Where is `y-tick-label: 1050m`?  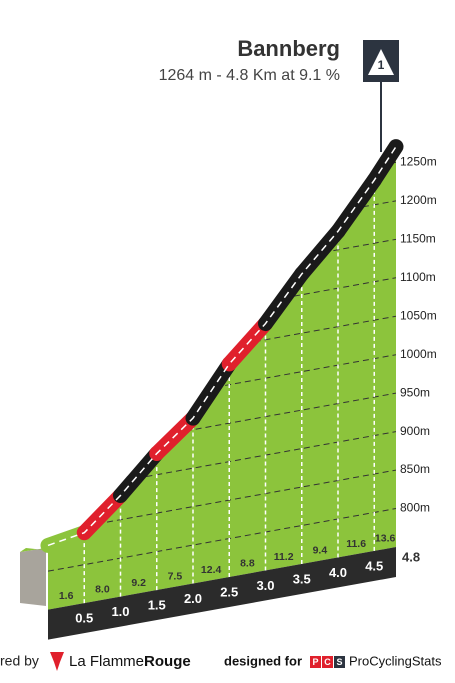
y-tick-label: 1050m is located at coordinates (418, 315).